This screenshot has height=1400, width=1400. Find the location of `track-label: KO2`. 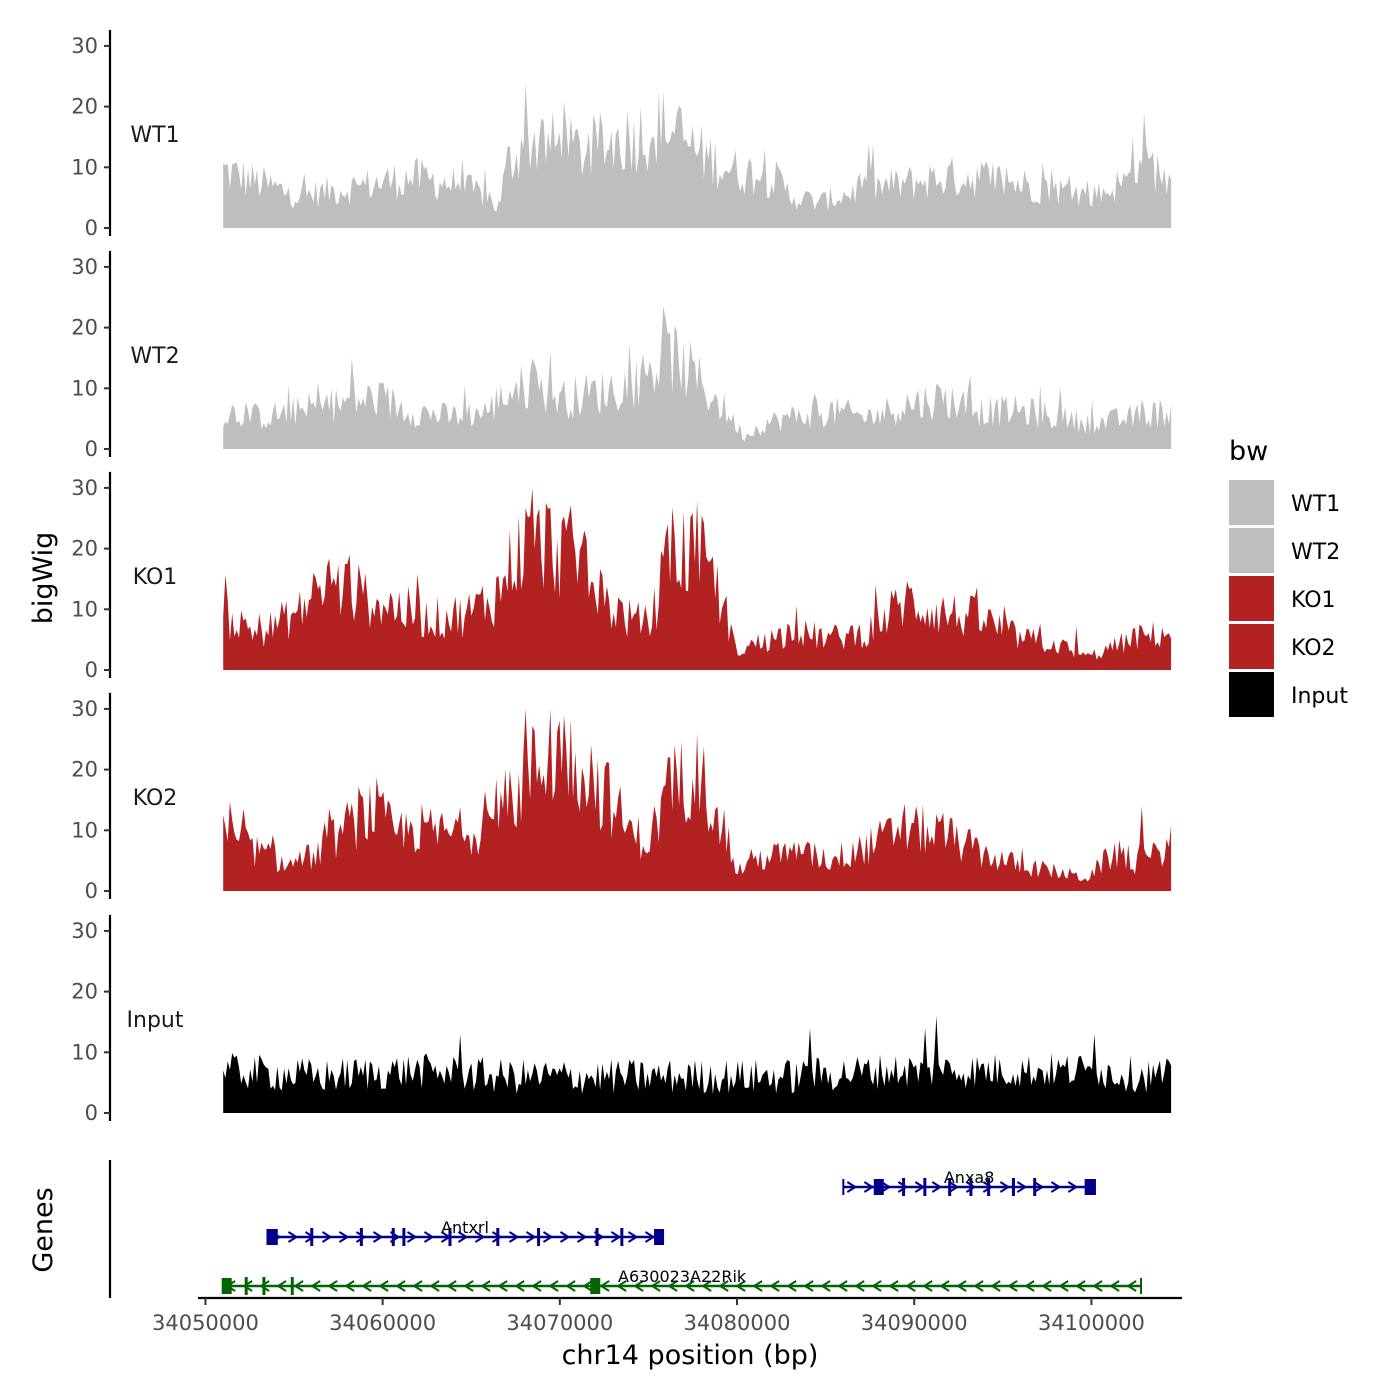

track-label: KO2 is located at coordinates (155, 798).